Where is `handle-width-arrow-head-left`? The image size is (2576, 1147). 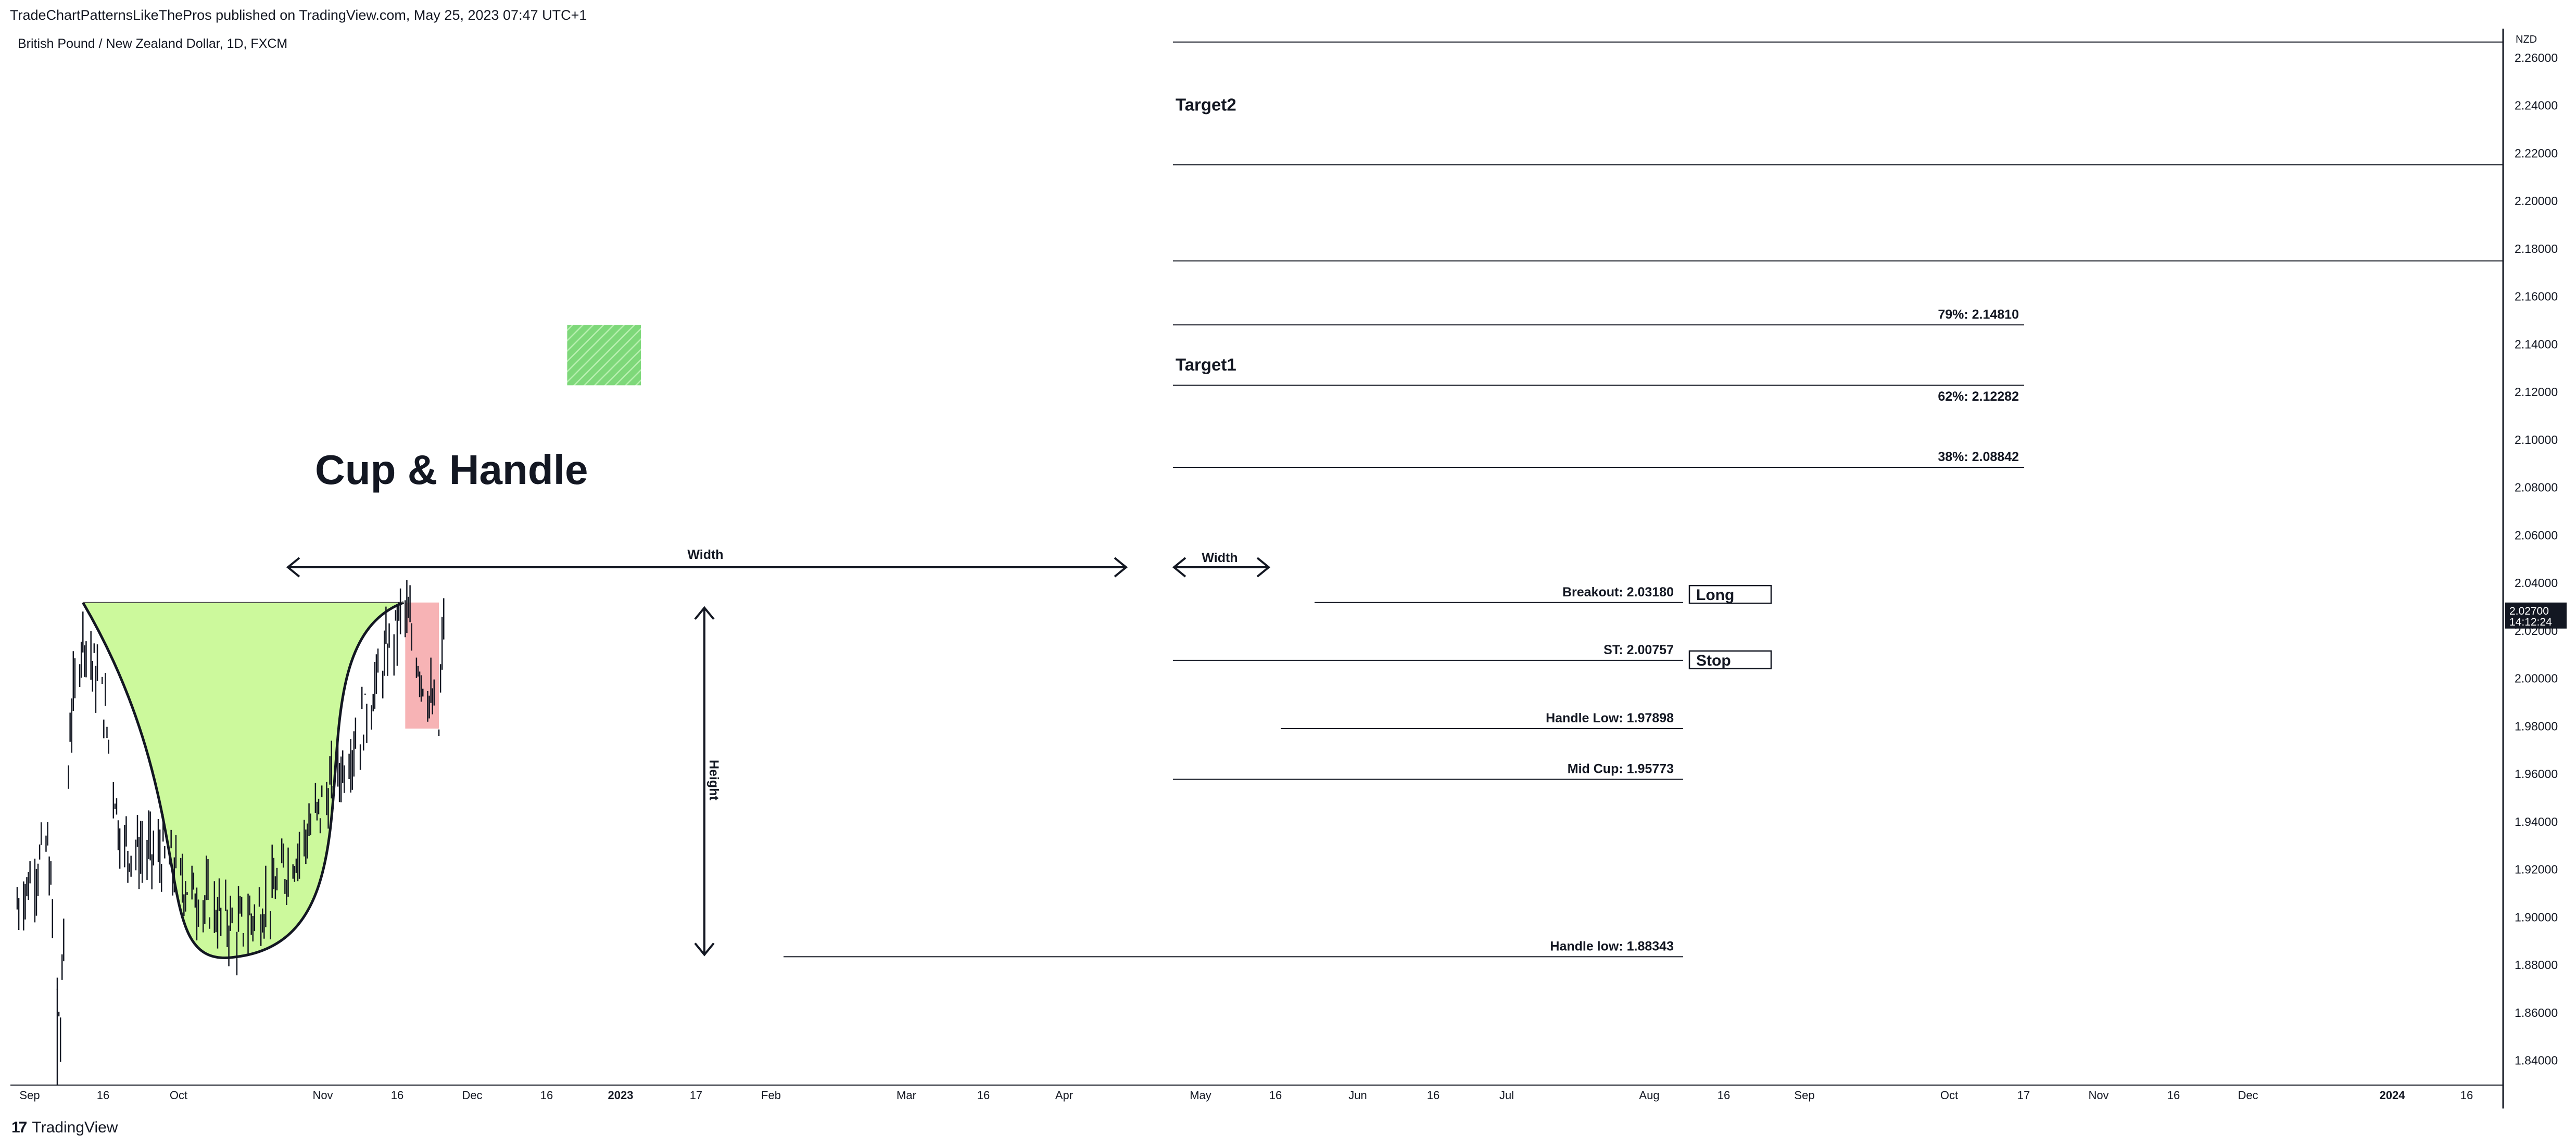
handle-width-arrow-head-left is located at coordinates (1179, 567).